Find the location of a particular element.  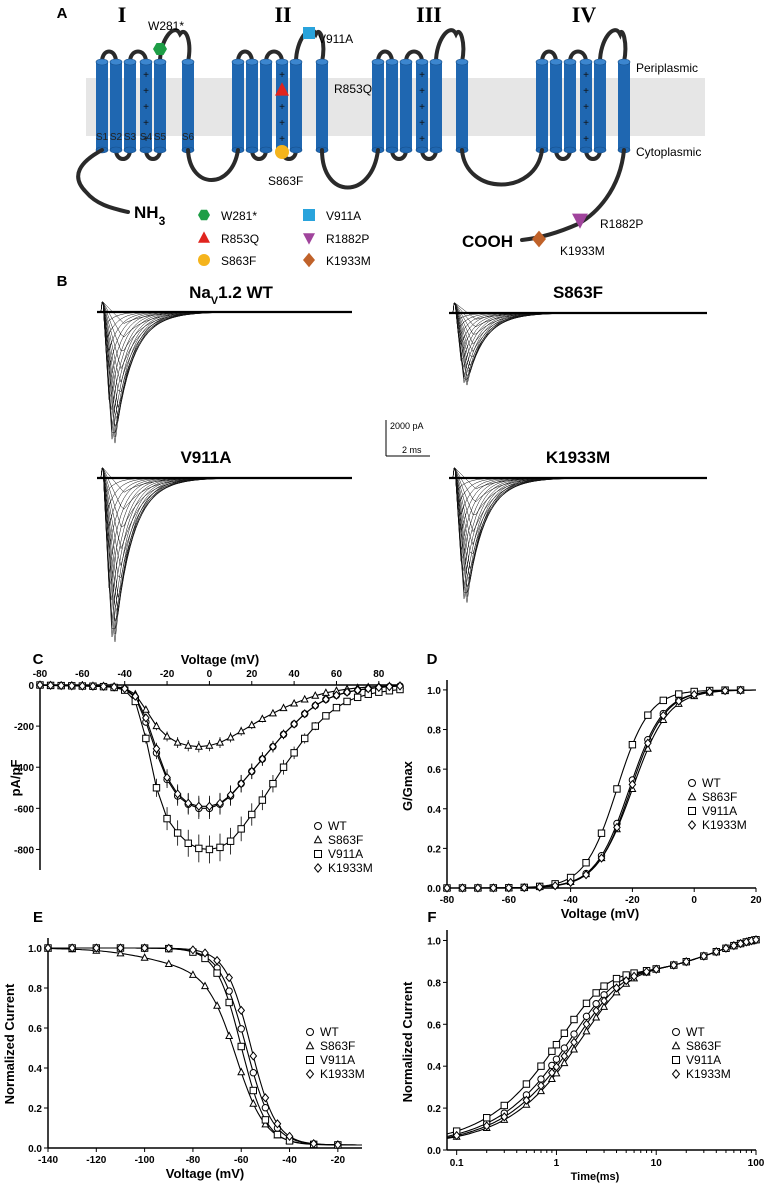

f-legend-marker-wt is located at coordinates (676, 1032).